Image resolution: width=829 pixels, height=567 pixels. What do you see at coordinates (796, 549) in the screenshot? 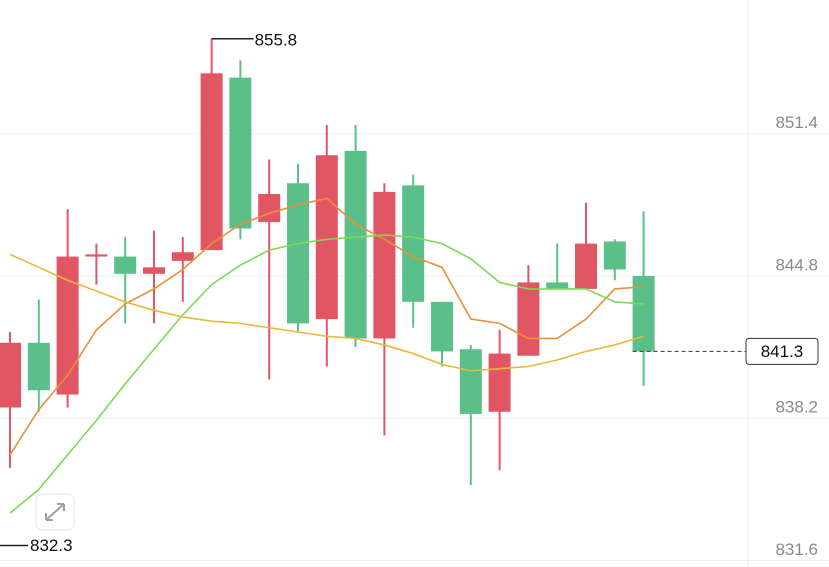
I see `y-tick-label: 831.6` at bounding box center [796, 549].